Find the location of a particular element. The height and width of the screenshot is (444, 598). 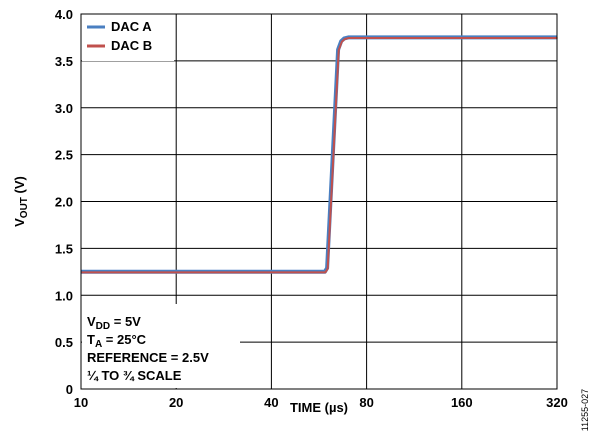

y-tick-label: 1.5 is located at coordinates (64, 248).